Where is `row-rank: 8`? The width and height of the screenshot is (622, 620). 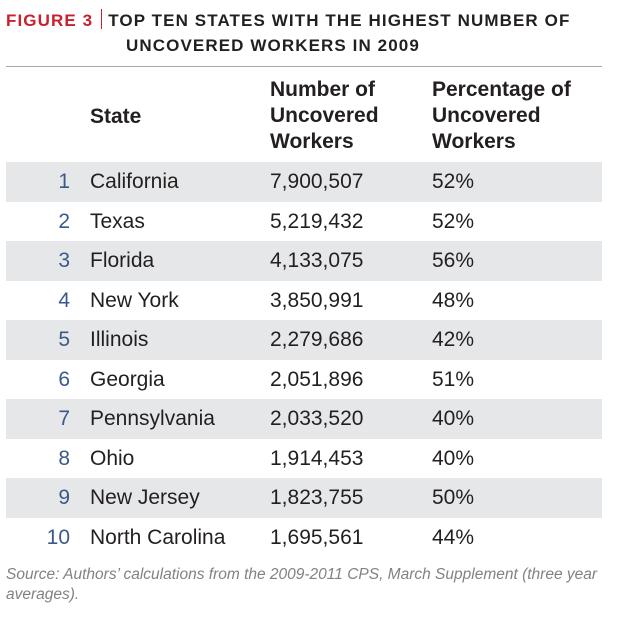
row-rank: 8 is located at coordinates (64, 458).